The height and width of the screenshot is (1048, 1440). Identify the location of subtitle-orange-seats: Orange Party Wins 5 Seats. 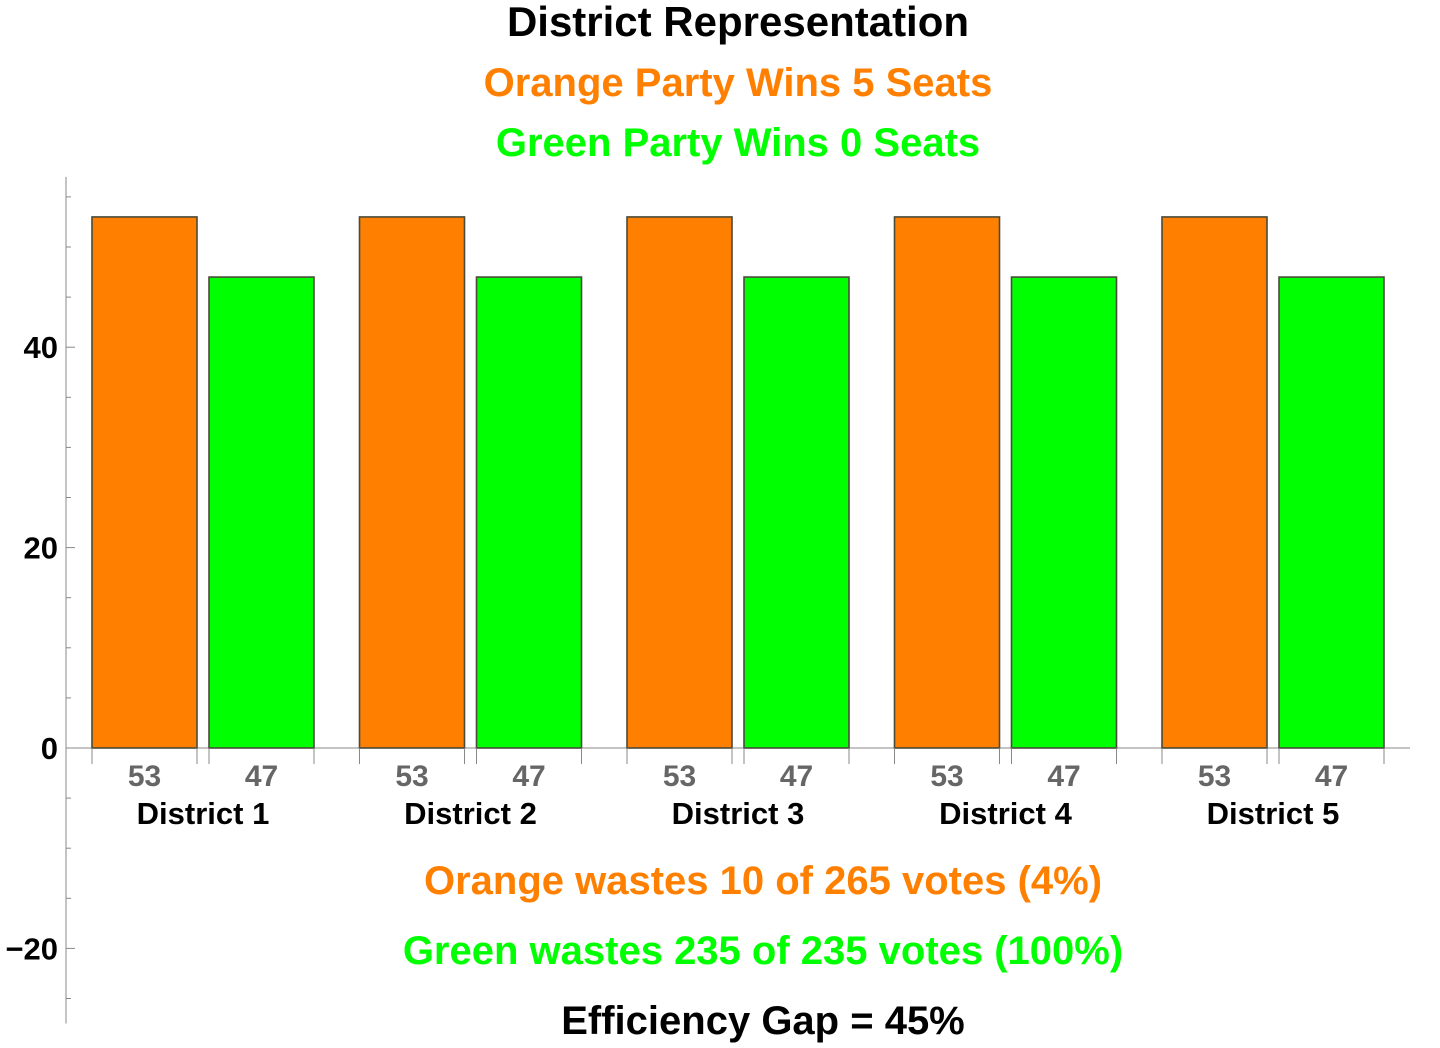
(738, 83).